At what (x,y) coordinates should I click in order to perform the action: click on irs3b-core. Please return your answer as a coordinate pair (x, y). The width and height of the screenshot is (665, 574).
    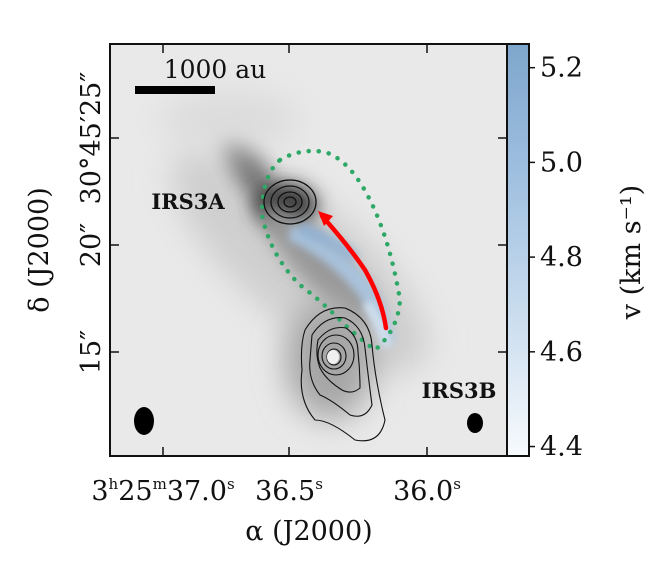
    Looking at the image, I should click on (333, 357).